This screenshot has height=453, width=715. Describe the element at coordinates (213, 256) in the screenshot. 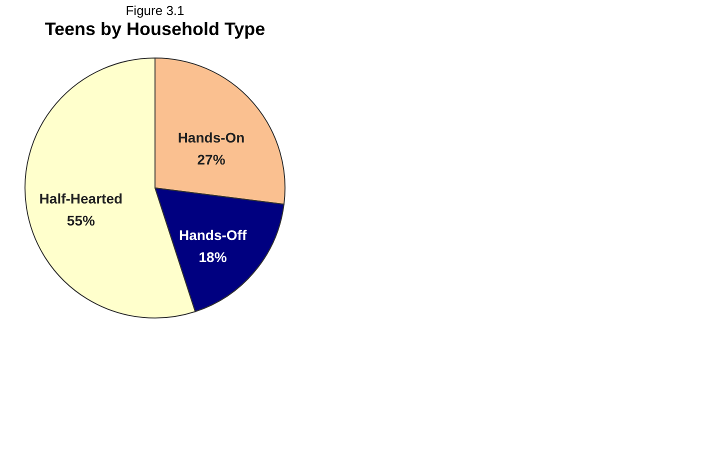

I see `data-label: 18%` at that location.